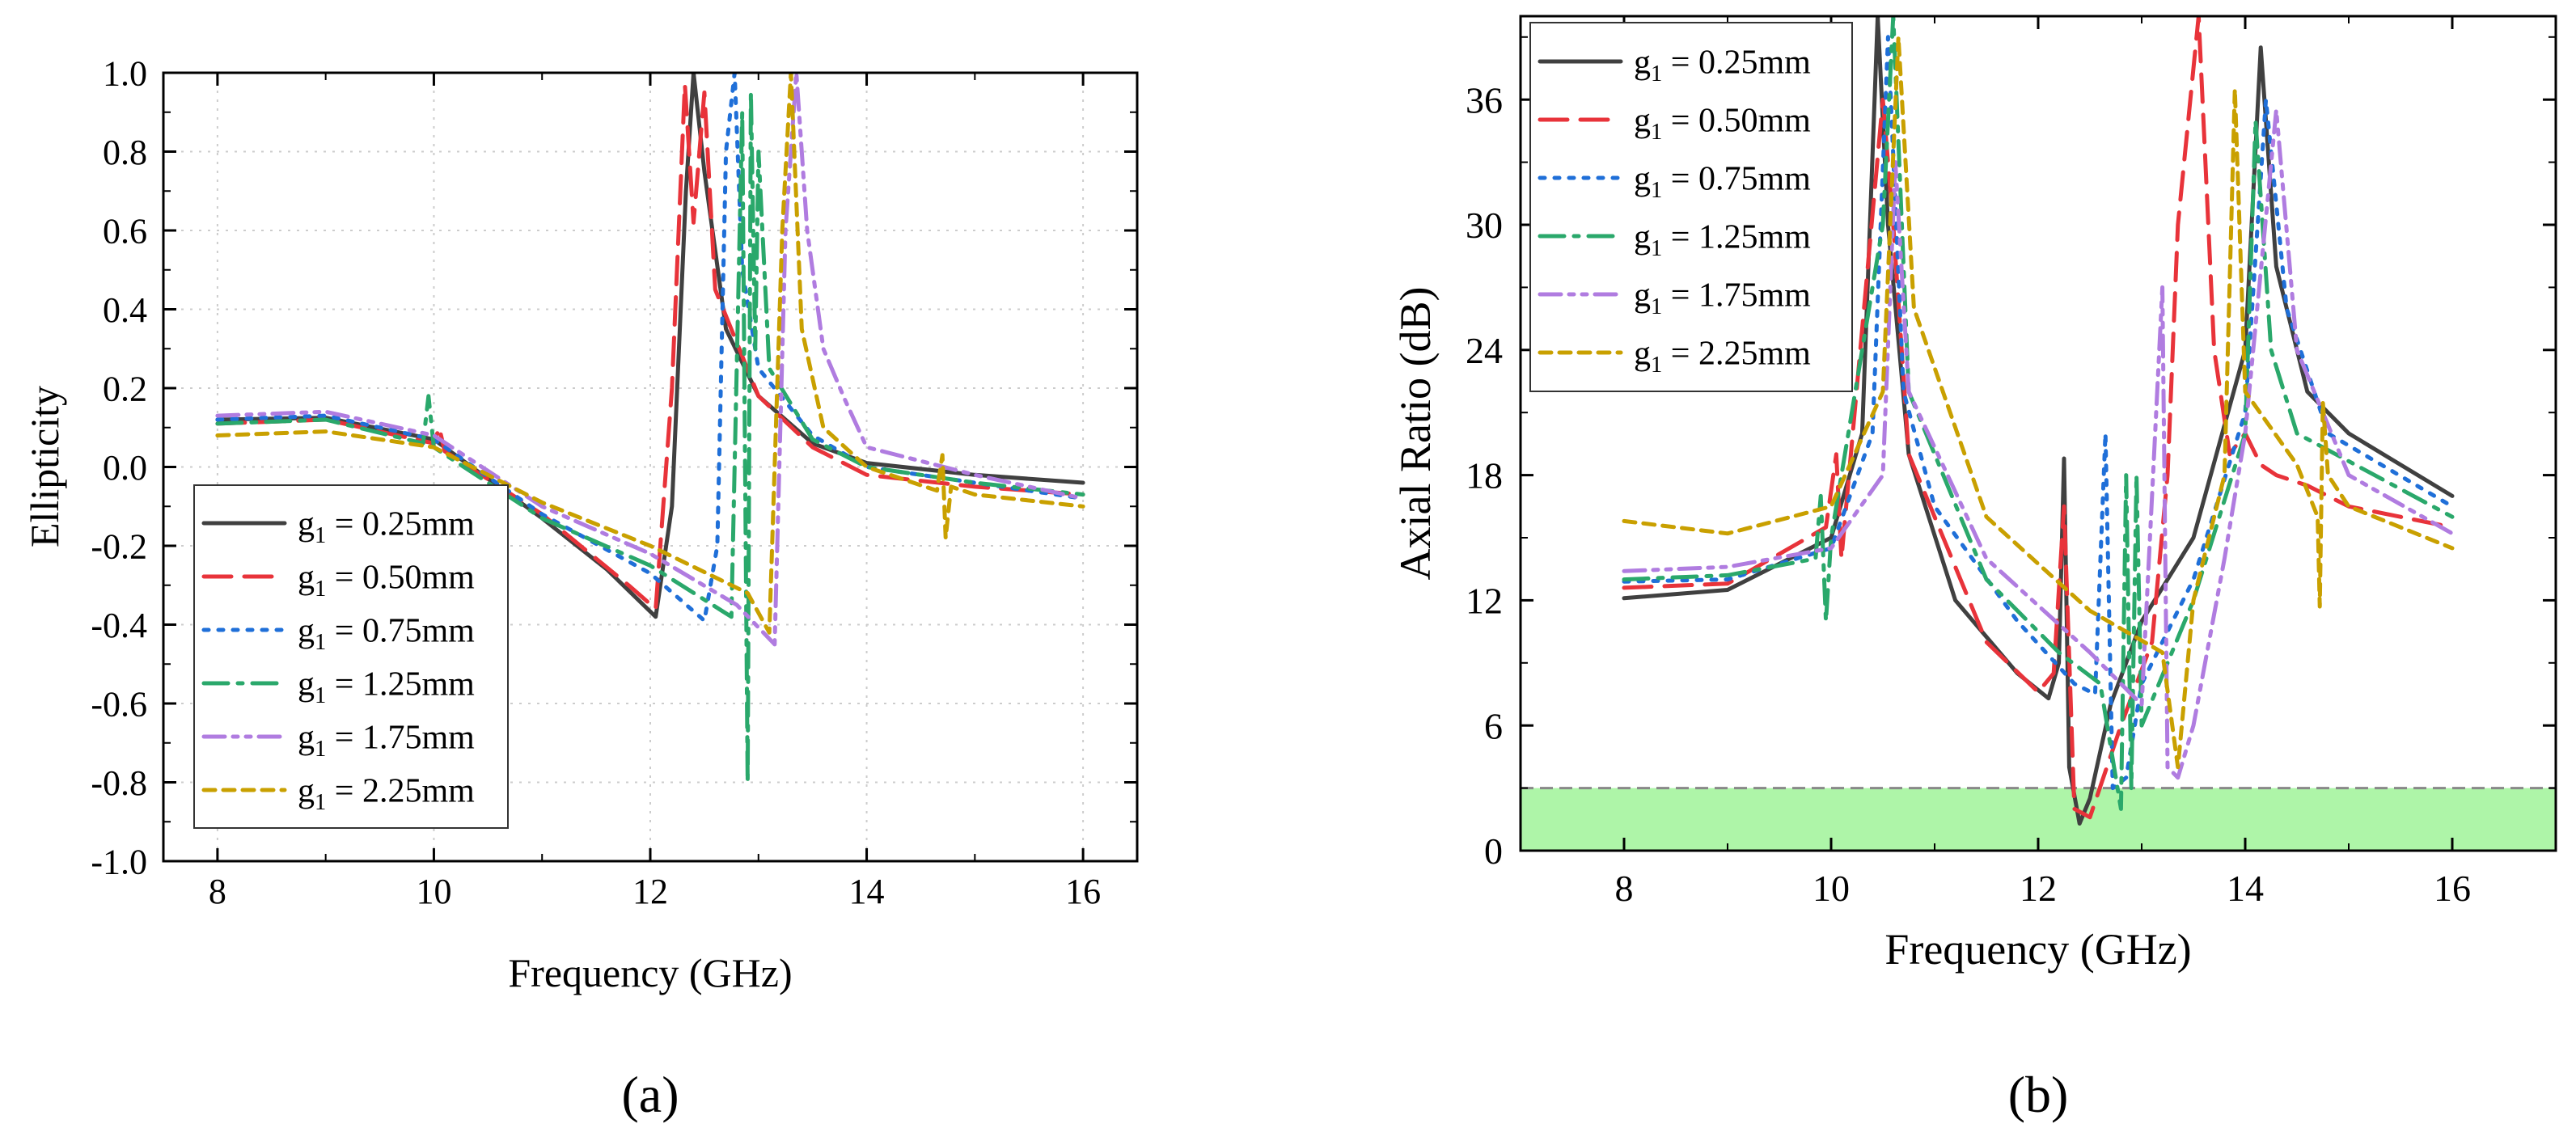  Describe the element at coordinates (1485, 350) in the screenshot. I see `y-tick-label: 24` at that location.